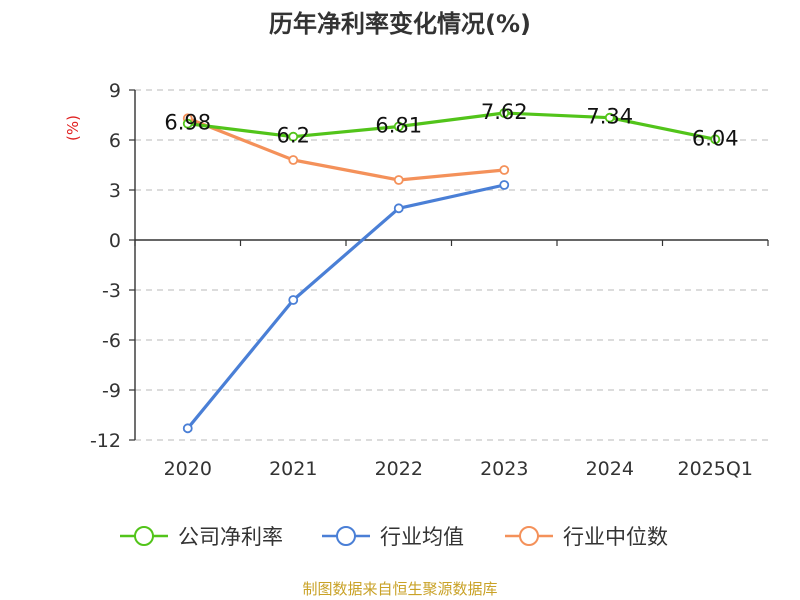 The image size is (800, 600). I want to click on y-tick-label: -3, so click(111, 291).